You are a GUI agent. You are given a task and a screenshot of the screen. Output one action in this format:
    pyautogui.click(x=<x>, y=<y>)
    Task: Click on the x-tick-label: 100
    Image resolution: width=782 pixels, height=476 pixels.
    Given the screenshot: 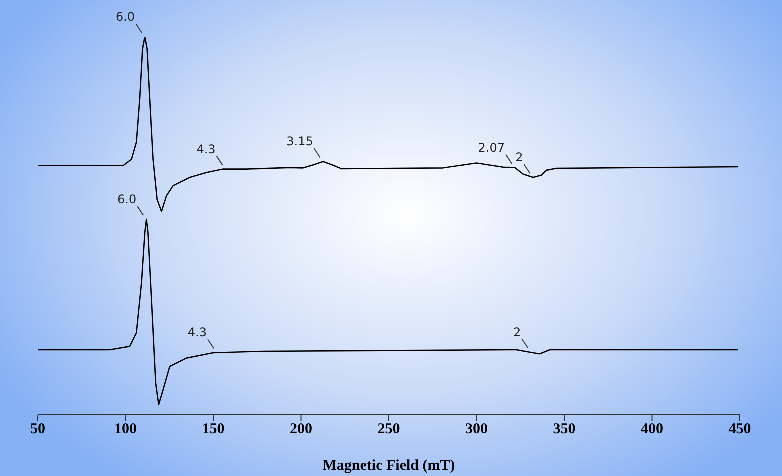 What is the action you would take?
    pyautogui.click(x=125, y=430)
    